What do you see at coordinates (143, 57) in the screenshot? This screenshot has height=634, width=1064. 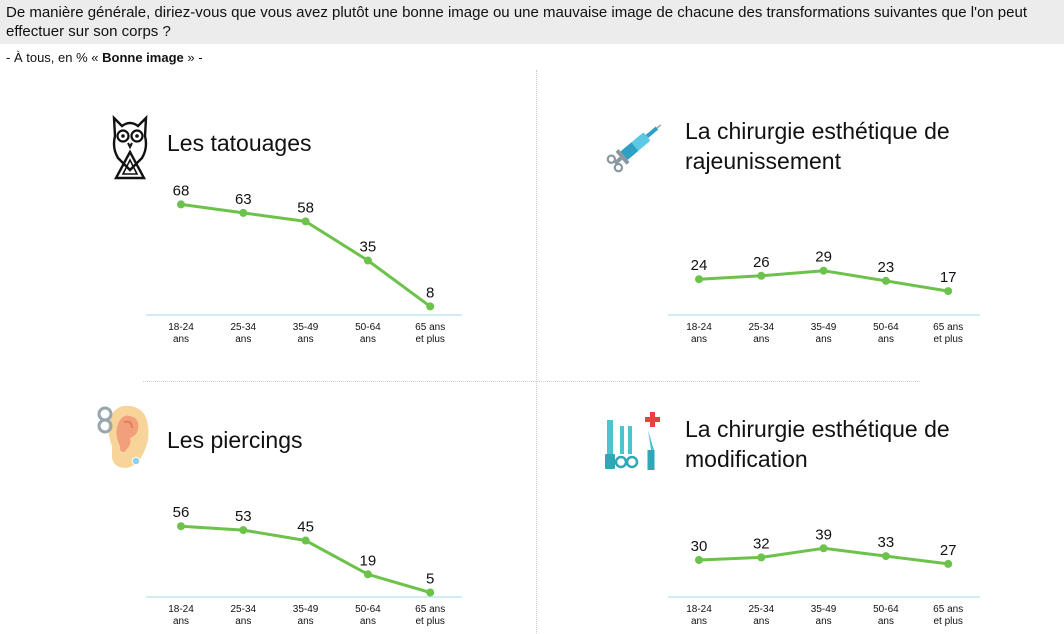 I see `subtitle-bold: Bonne image` at bounding box center [143, 57].